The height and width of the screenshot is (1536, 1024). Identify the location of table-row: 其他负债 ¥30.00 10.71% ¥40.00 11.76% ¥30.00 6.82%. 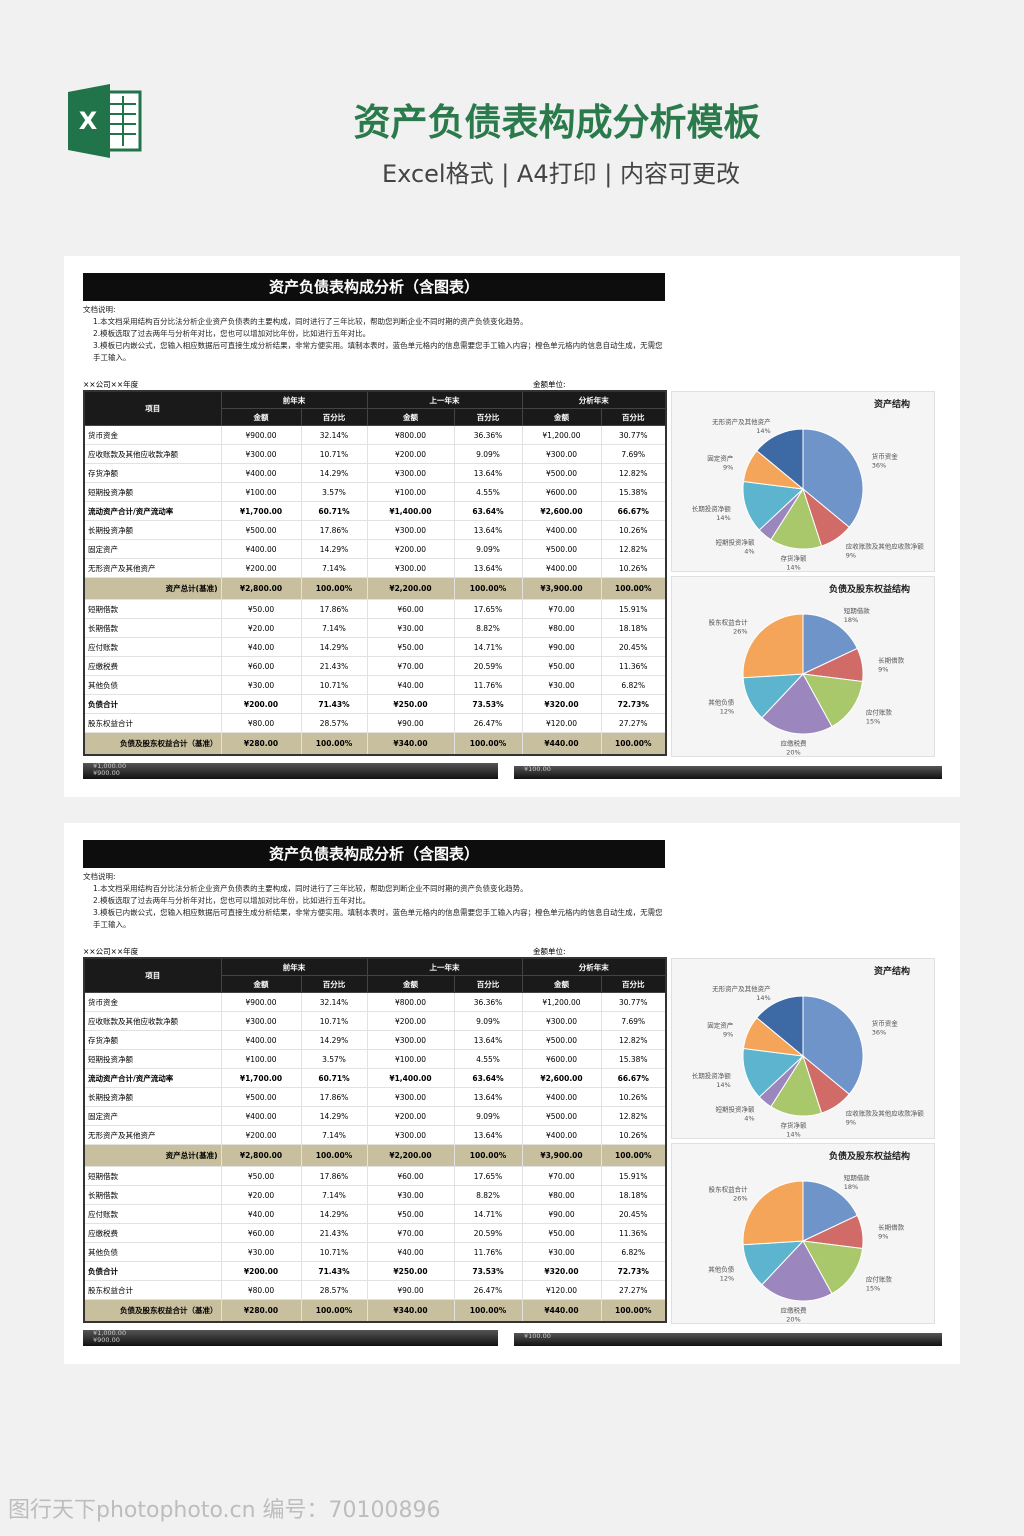
(375, 685).